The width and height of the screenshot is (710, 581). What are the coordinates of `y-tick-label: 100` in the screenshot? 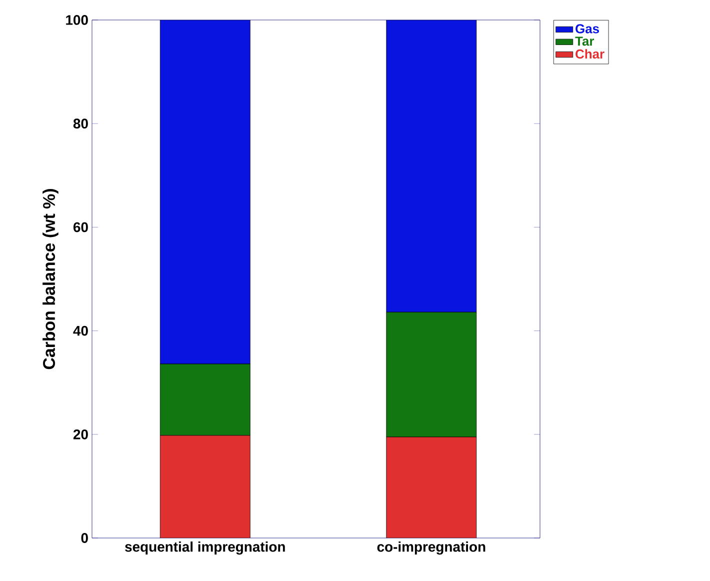 It's located at (77, 20).